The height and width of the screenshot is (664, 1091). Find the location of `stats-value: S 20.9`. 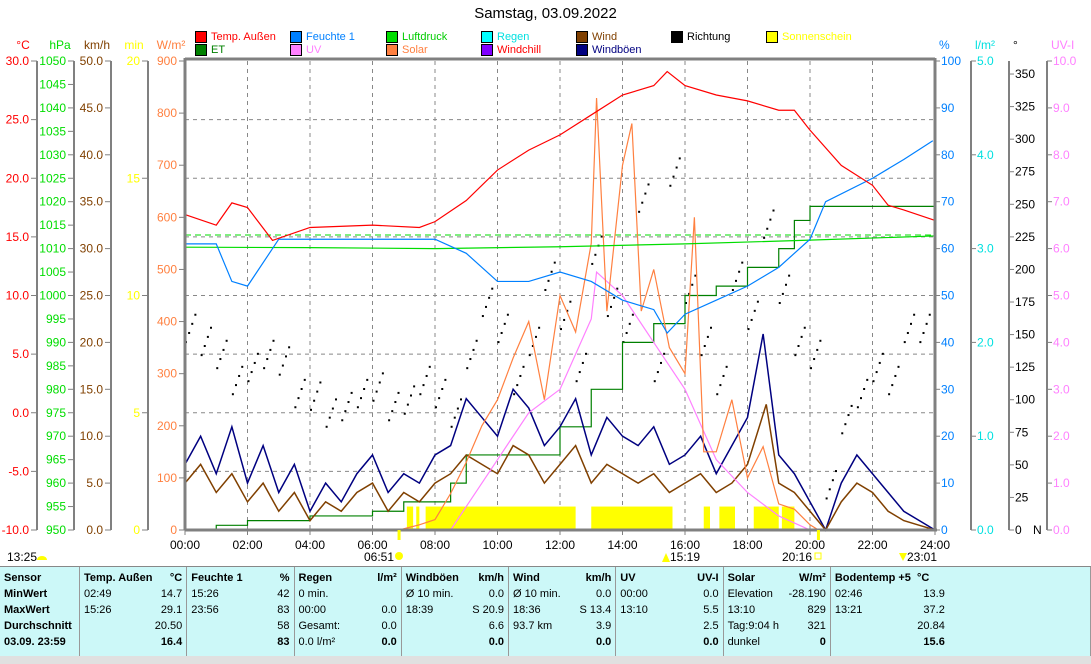

stats-value: S 20.9 is located at coordinates (488, 610).